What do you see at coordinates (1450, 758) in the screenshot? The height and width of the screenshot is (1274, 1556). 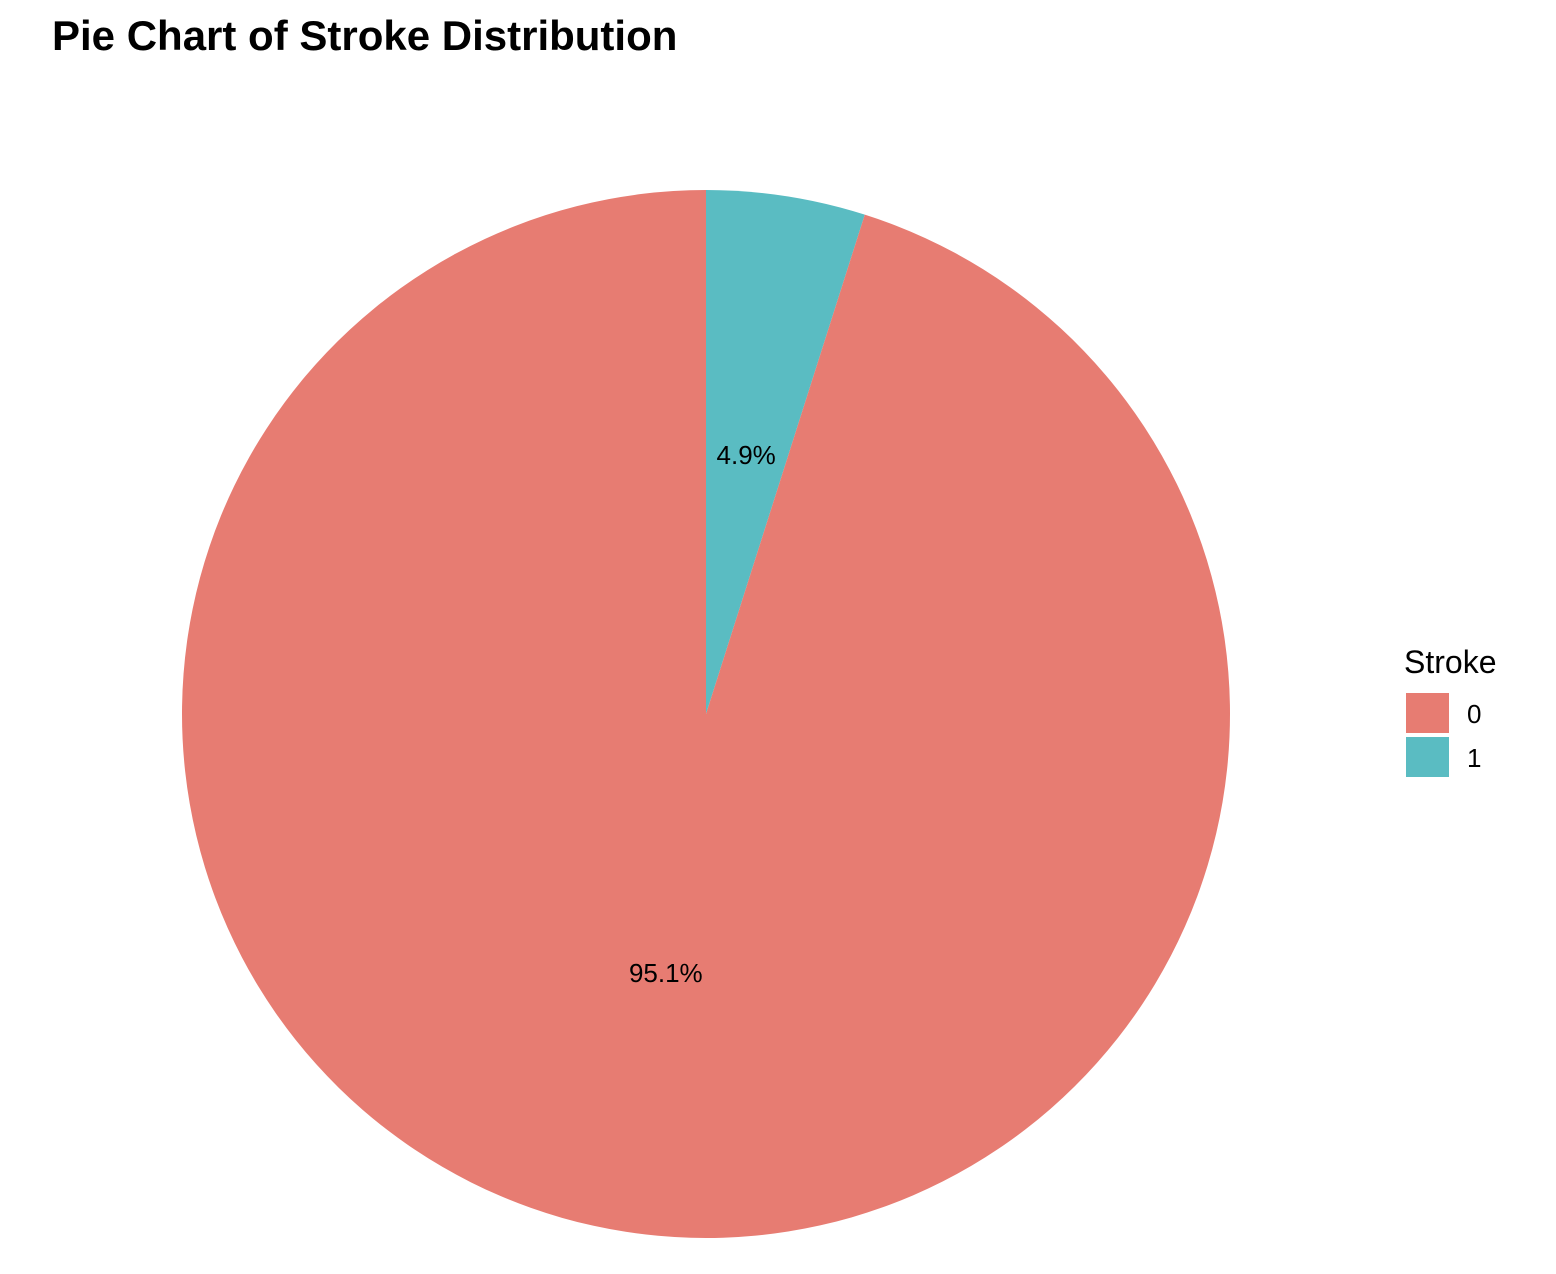 I see `legend-item-1: 1` at bounding box center [1450, 758].